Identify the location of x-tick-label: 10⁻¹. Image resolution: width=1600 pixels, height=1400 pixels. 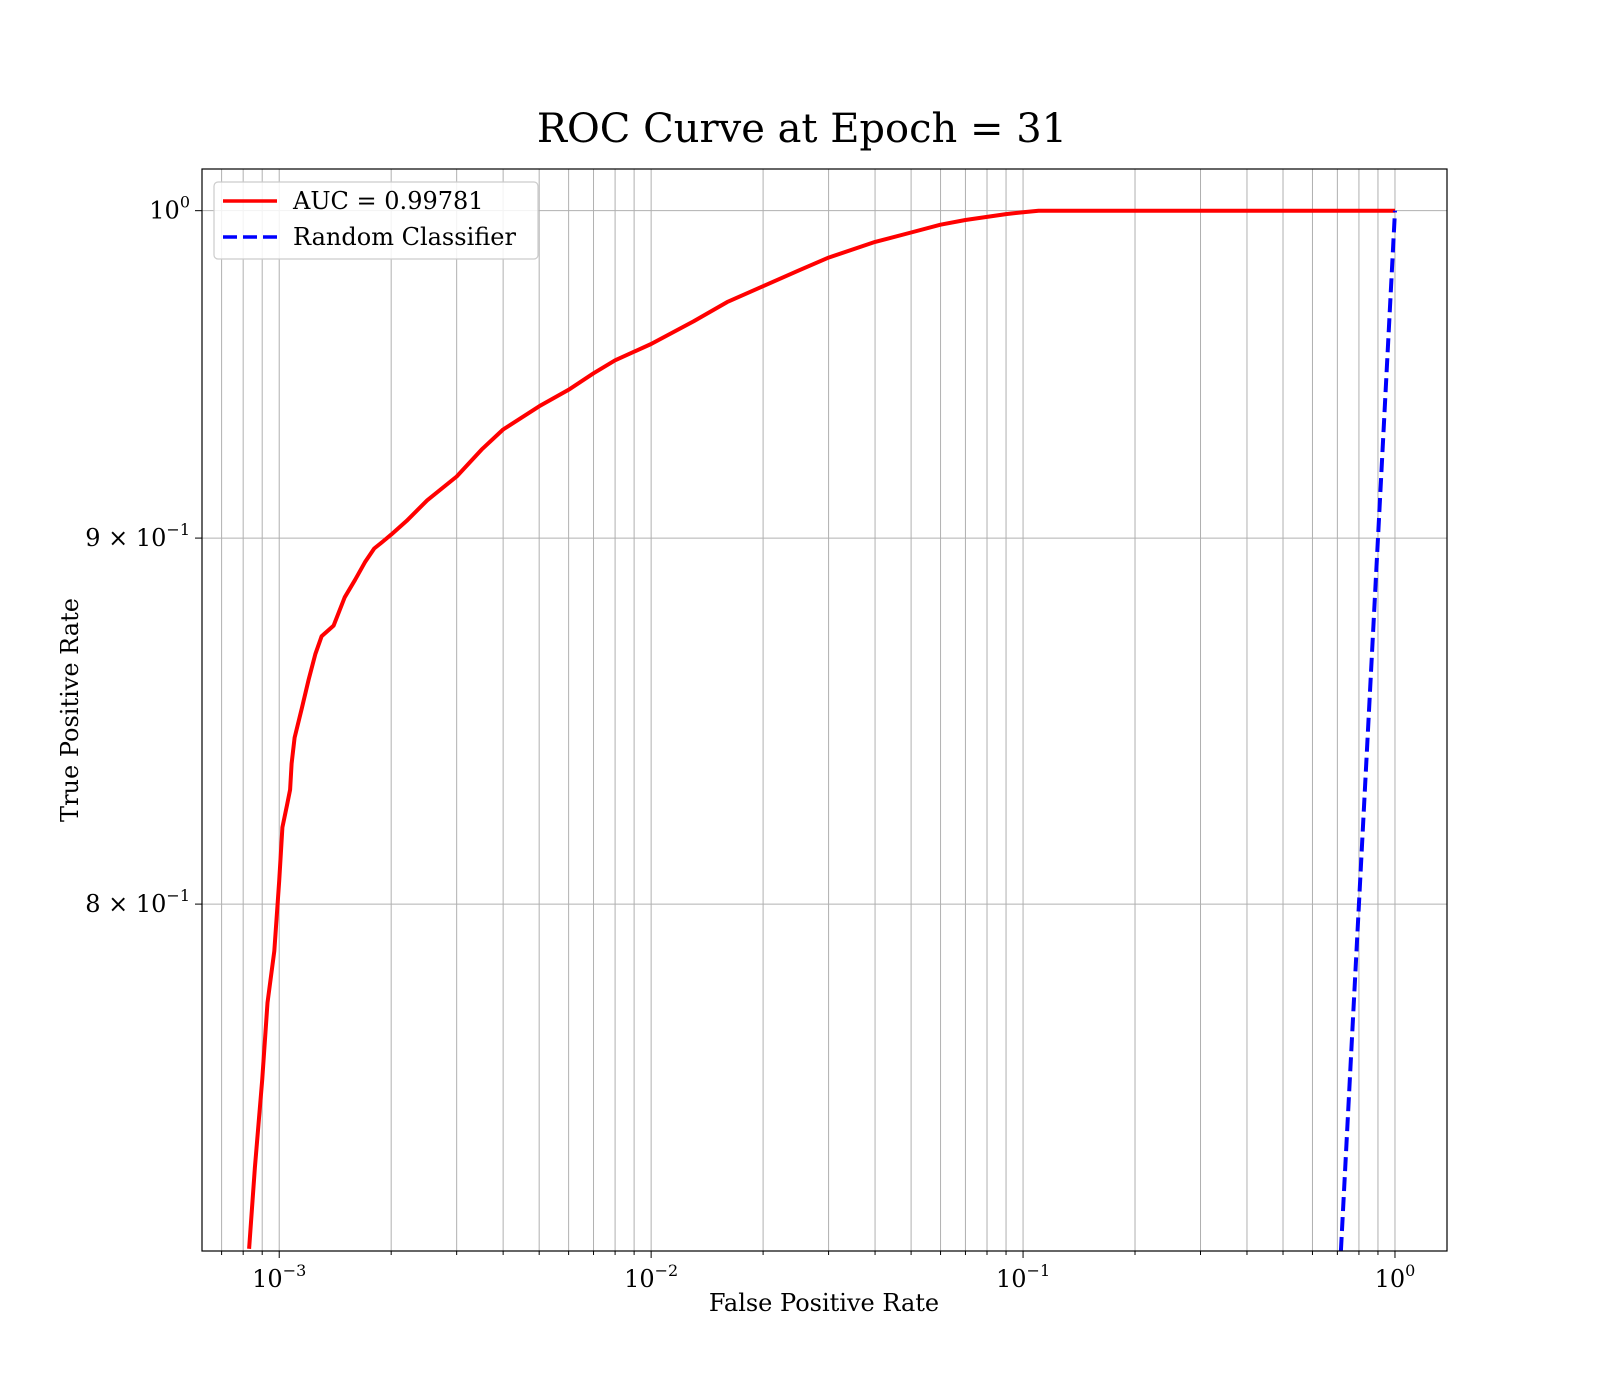
(1023, 1277).